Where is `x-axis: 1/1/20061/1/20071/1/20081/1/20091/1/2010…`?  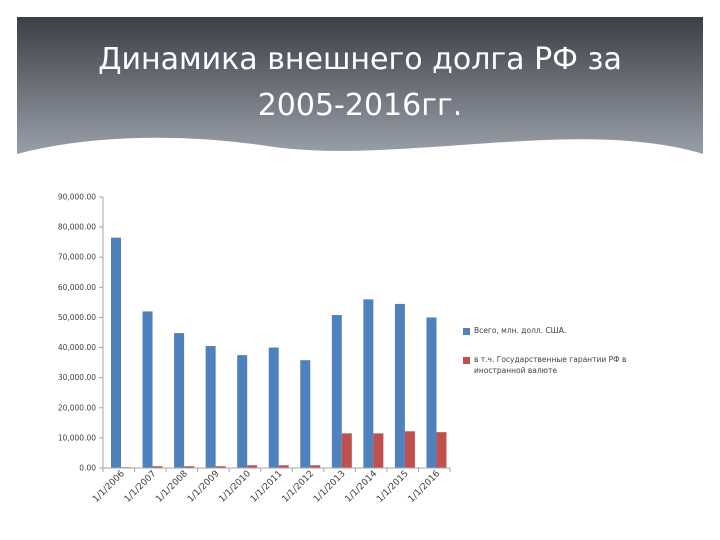 x-axis: 1/1/20061/1/20071/1/20081/1/20091/1/2010… is located at coordinates (271, 486).